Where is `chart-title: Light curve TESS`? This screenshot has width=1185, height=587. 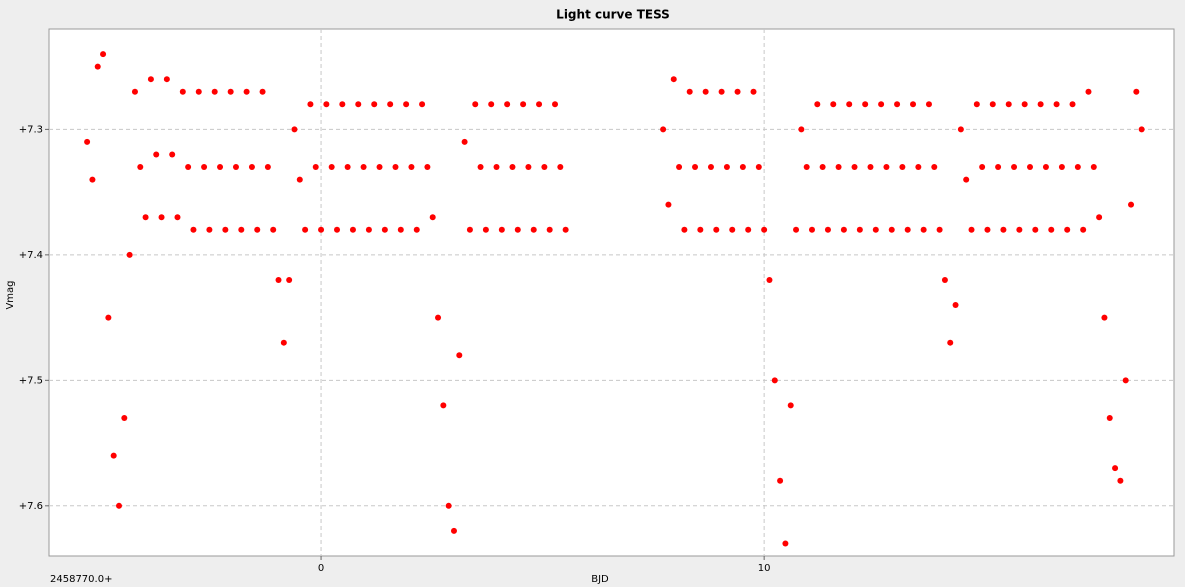
chart-title: Light curve TESS is located at coordinates (613, 15).